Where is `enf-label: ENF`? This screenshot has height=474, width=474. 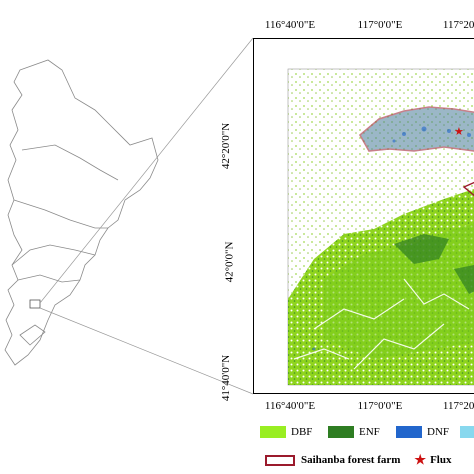 enf-label: ENF is located at coordinates (369, 432).